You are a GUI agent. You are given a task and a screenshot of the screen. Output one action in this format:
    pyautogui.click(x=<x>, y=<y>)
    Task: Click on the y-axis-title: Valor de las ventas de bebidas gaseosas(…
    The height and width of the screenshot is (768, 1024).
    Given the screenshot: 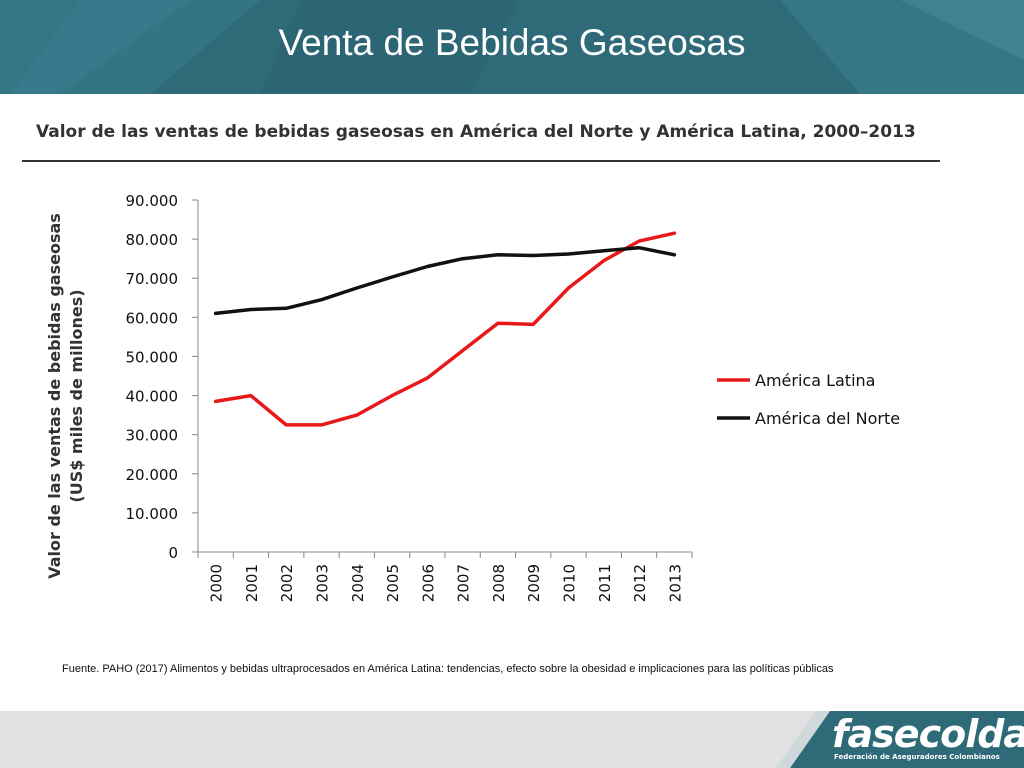 What is the action you would take?
    pyautogui.click(x=65, y=396)
    